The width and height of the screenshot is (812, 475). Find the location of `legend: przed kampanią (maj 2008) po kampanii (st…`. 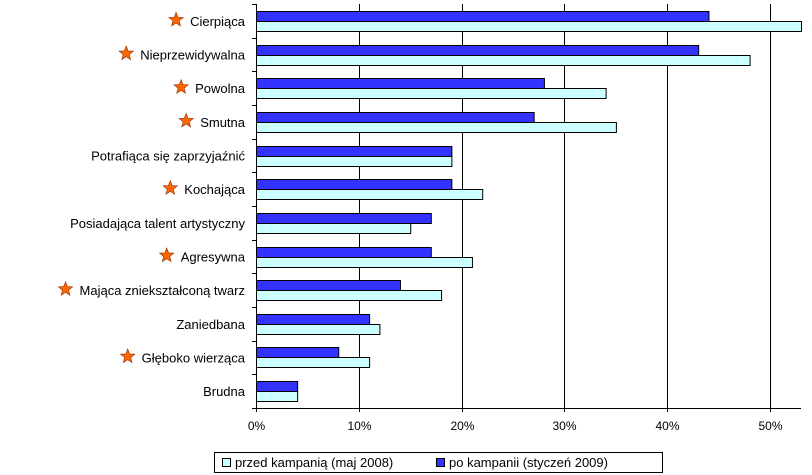

legend: przed kampanią (maj 2008) po kampanii (st… is located at coordinates (438, 462).